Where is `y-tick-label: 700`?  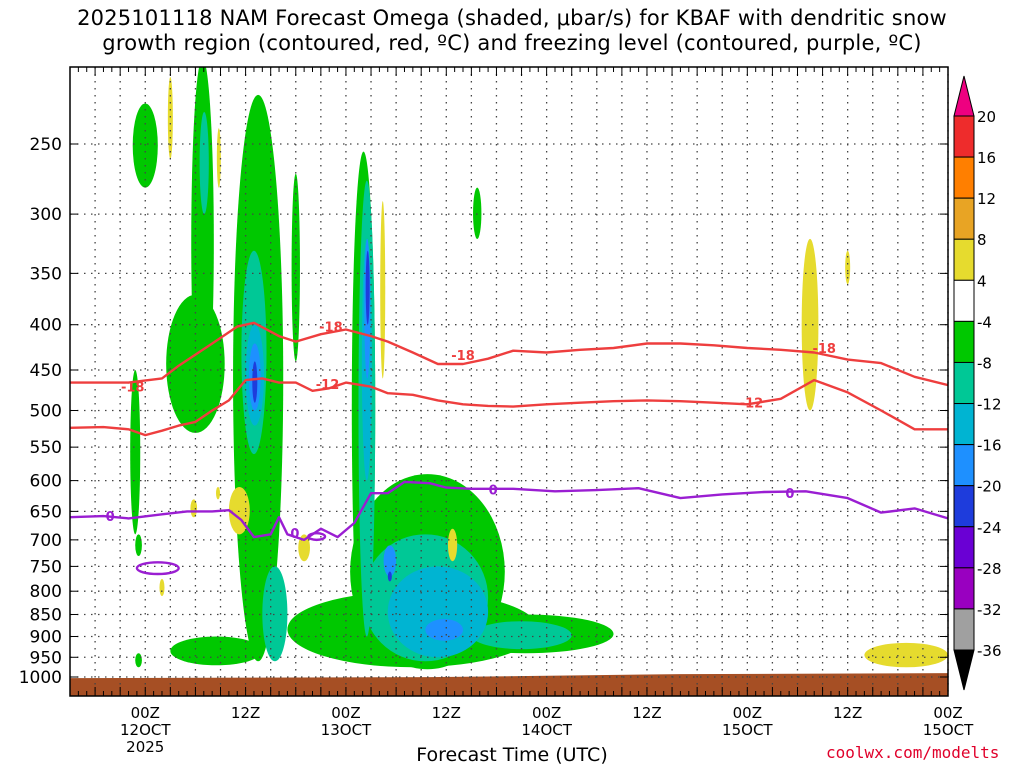 y-tick-label: 700 is located at coordinates (46, 541).